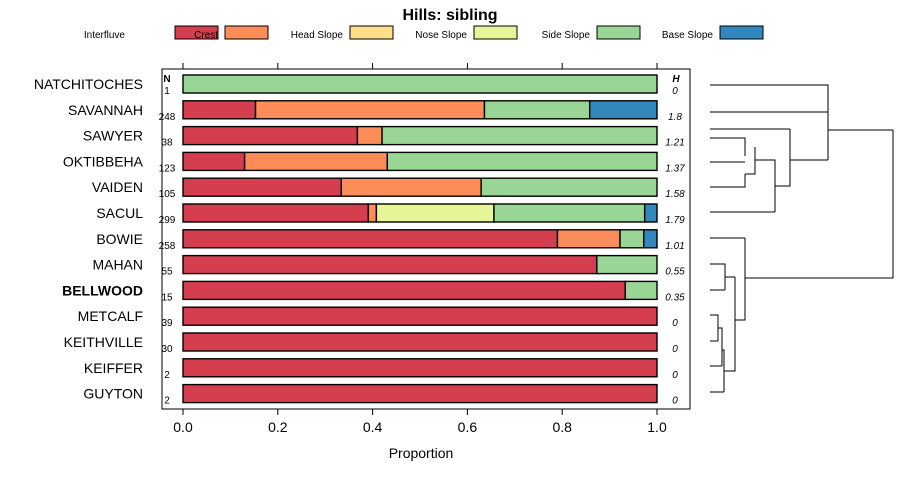 The height and width of the screenshot is (480, 900). I want to click on x-tick-label: 0.8, so click(562, 427).